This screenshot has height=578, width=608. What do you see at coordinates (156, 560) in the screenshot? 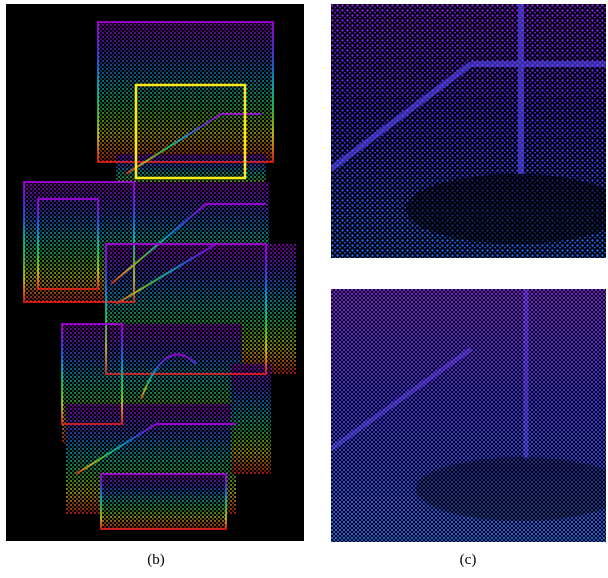
I see `caption-b: (b)` at bounding box center [156, 560].